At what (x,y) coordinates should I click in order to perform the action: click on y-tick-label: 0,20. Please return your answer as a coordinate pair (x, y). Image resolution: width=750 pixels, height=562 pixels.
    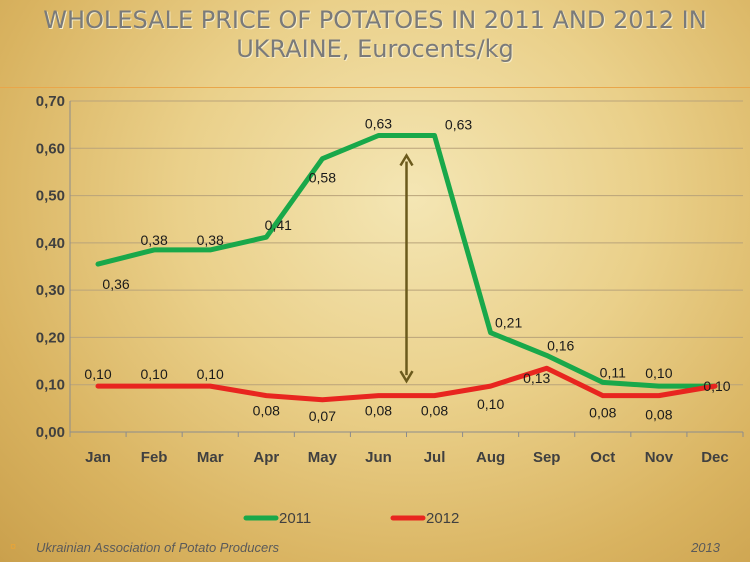
    Looking at the image, I should click on (50, 337).